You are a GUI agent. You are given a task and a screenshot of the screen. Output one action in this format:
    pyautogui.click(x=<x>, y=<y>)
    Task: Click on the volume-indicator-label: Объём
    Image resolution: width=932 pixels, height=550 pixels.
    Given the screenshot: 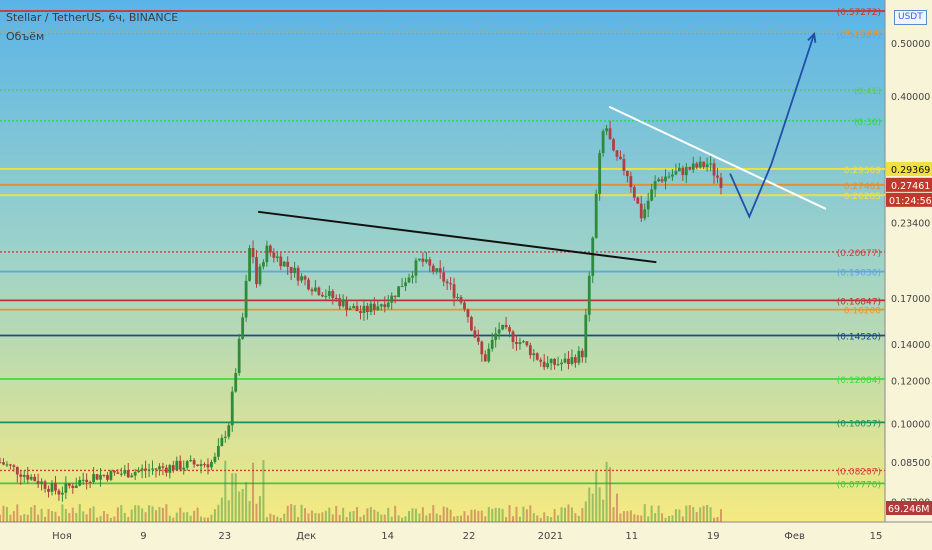 What is the action you would take?
    pyautogui.click(x=25, y=36)
    